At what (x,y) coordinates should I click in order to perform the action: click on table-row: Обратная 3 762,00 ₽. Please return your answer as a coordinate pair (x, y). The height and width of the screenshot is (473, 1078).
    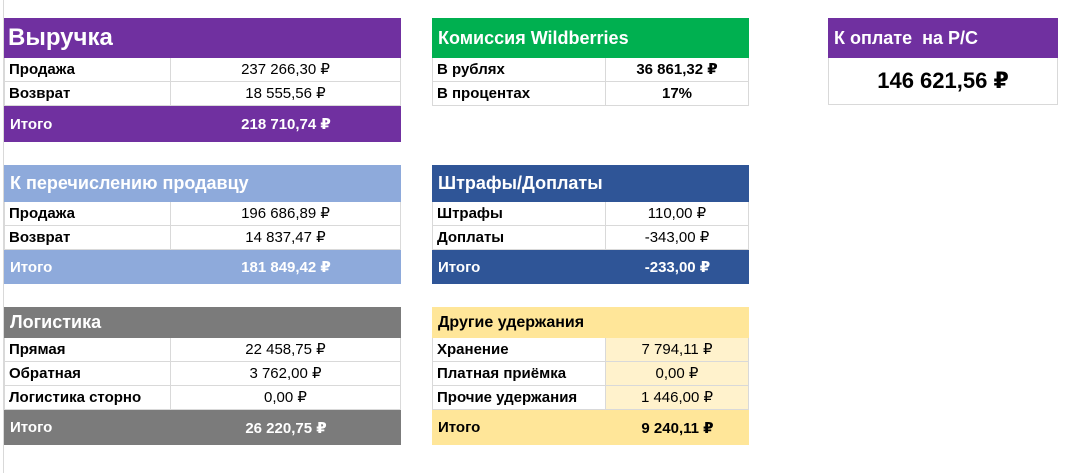
    Looking at the image, I should click on (202, 374).